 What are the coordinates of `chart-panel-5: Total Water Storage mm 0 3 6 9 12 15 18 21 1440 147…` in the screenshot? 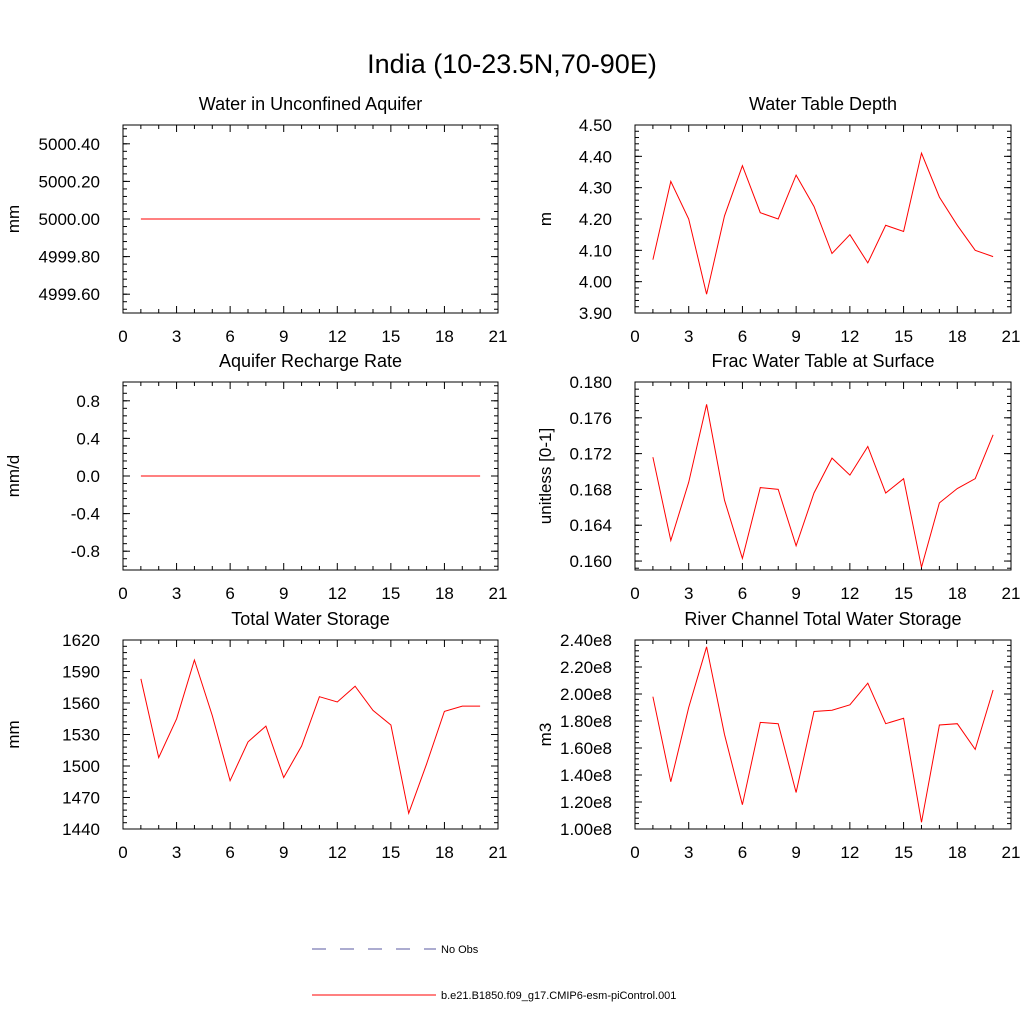 It's located at (255, 735).